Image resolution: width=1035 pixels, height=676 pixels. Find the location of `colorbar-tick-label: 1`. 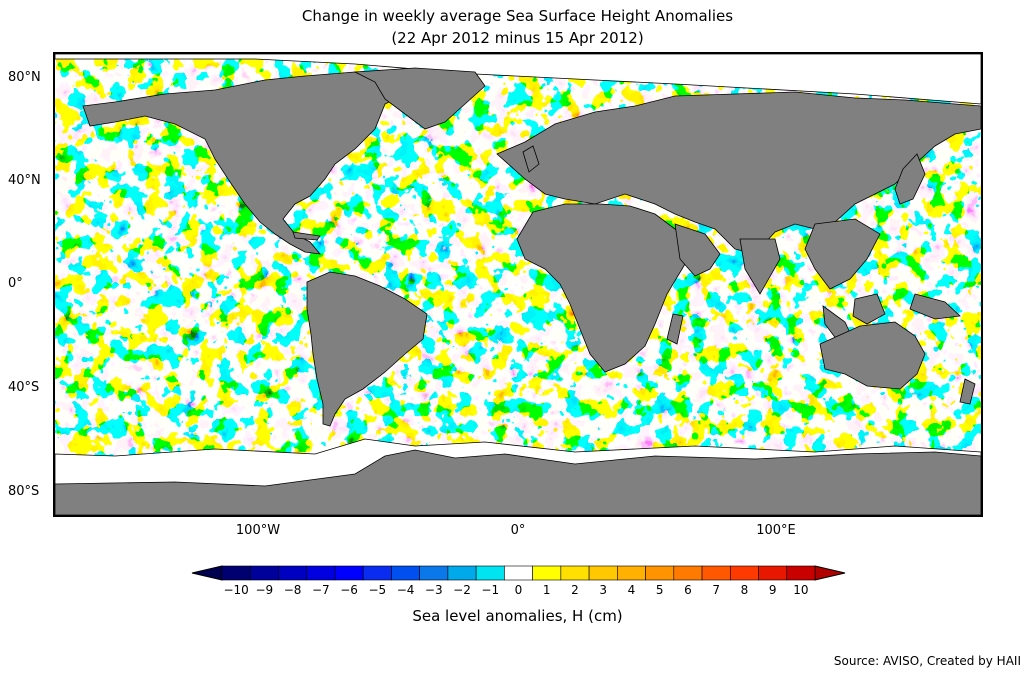

colorbar-tick-label: 1 is located at coordinates (547, 590).